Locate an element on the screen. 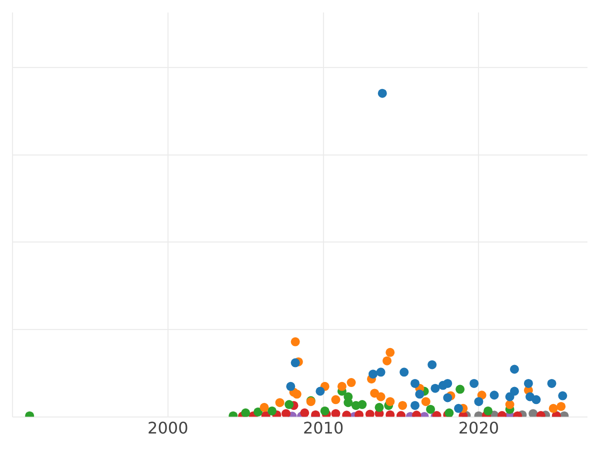  x-tick-label: 2020 is located at coordinates (479, 428).